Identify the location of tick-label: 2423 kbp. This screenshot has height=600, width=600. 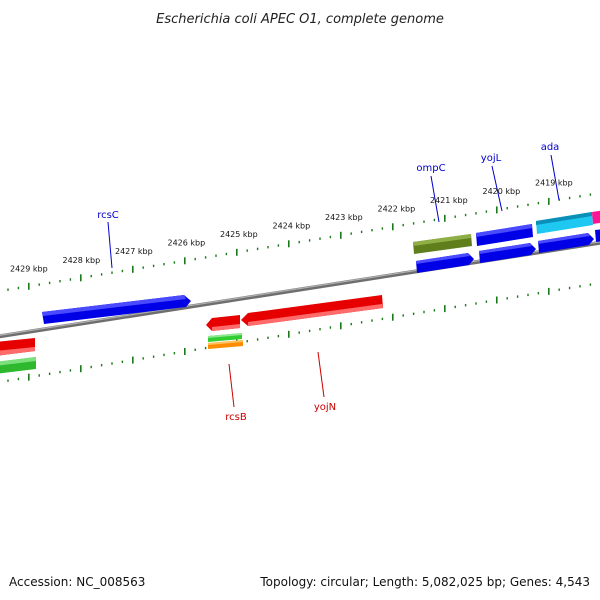
(344, 217).